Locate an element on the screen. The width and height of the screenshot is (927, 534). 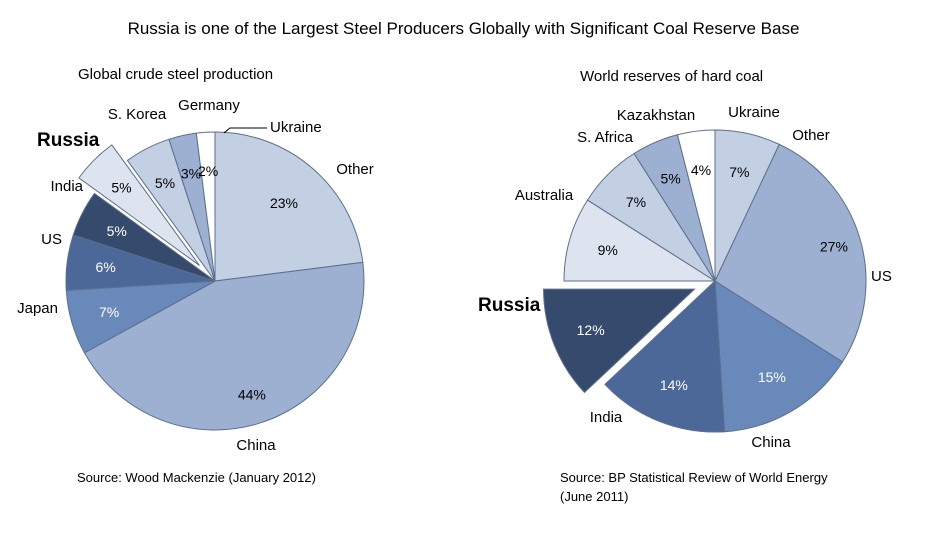
steel-category-label-russia: Russia is located at coordinates (68, 140).